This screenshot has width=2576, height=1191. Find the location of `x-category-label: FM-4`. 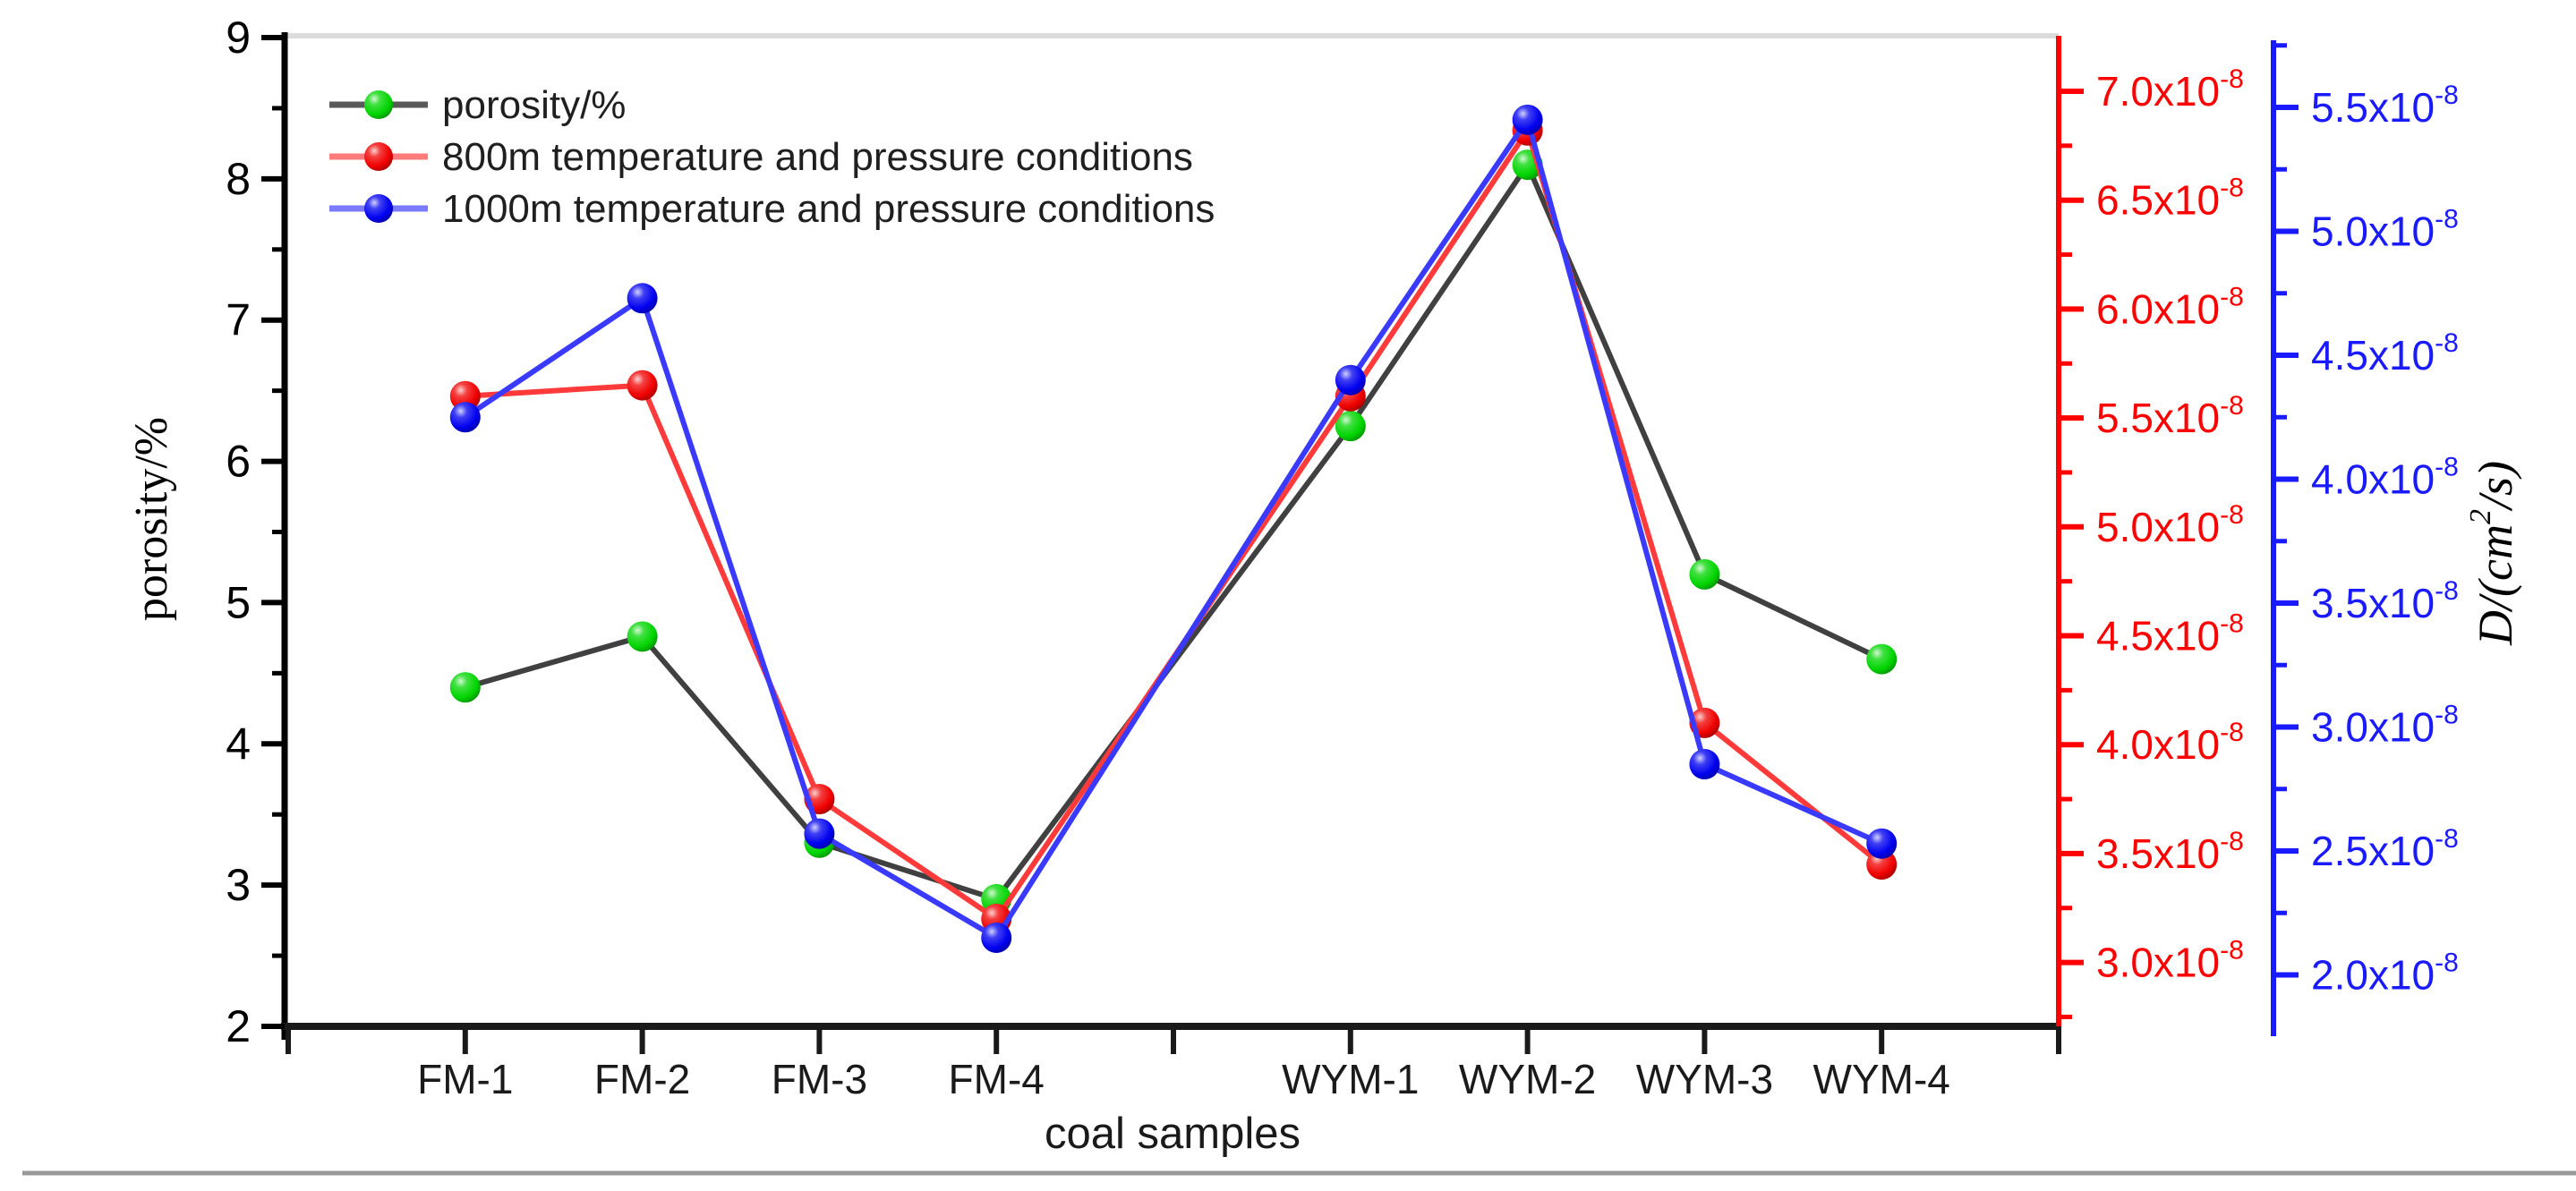

x-category-label: FM-4 is located at coordinates (997, 1079).